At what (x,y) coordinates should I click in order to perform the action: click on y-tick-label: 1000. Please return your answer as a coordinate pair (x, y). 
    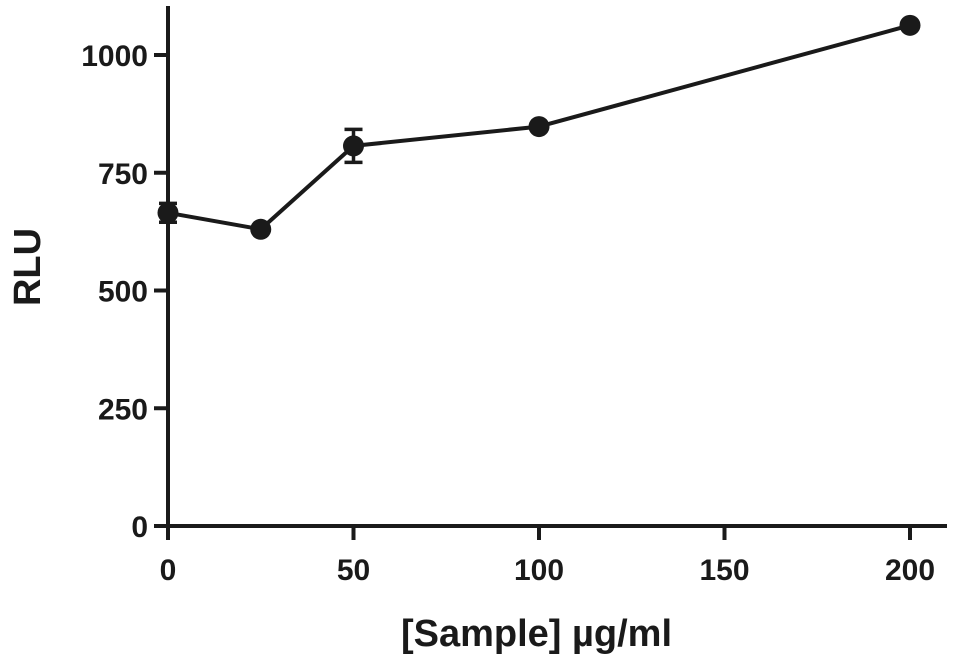
    Looking at the image, I should click on (114, 56).